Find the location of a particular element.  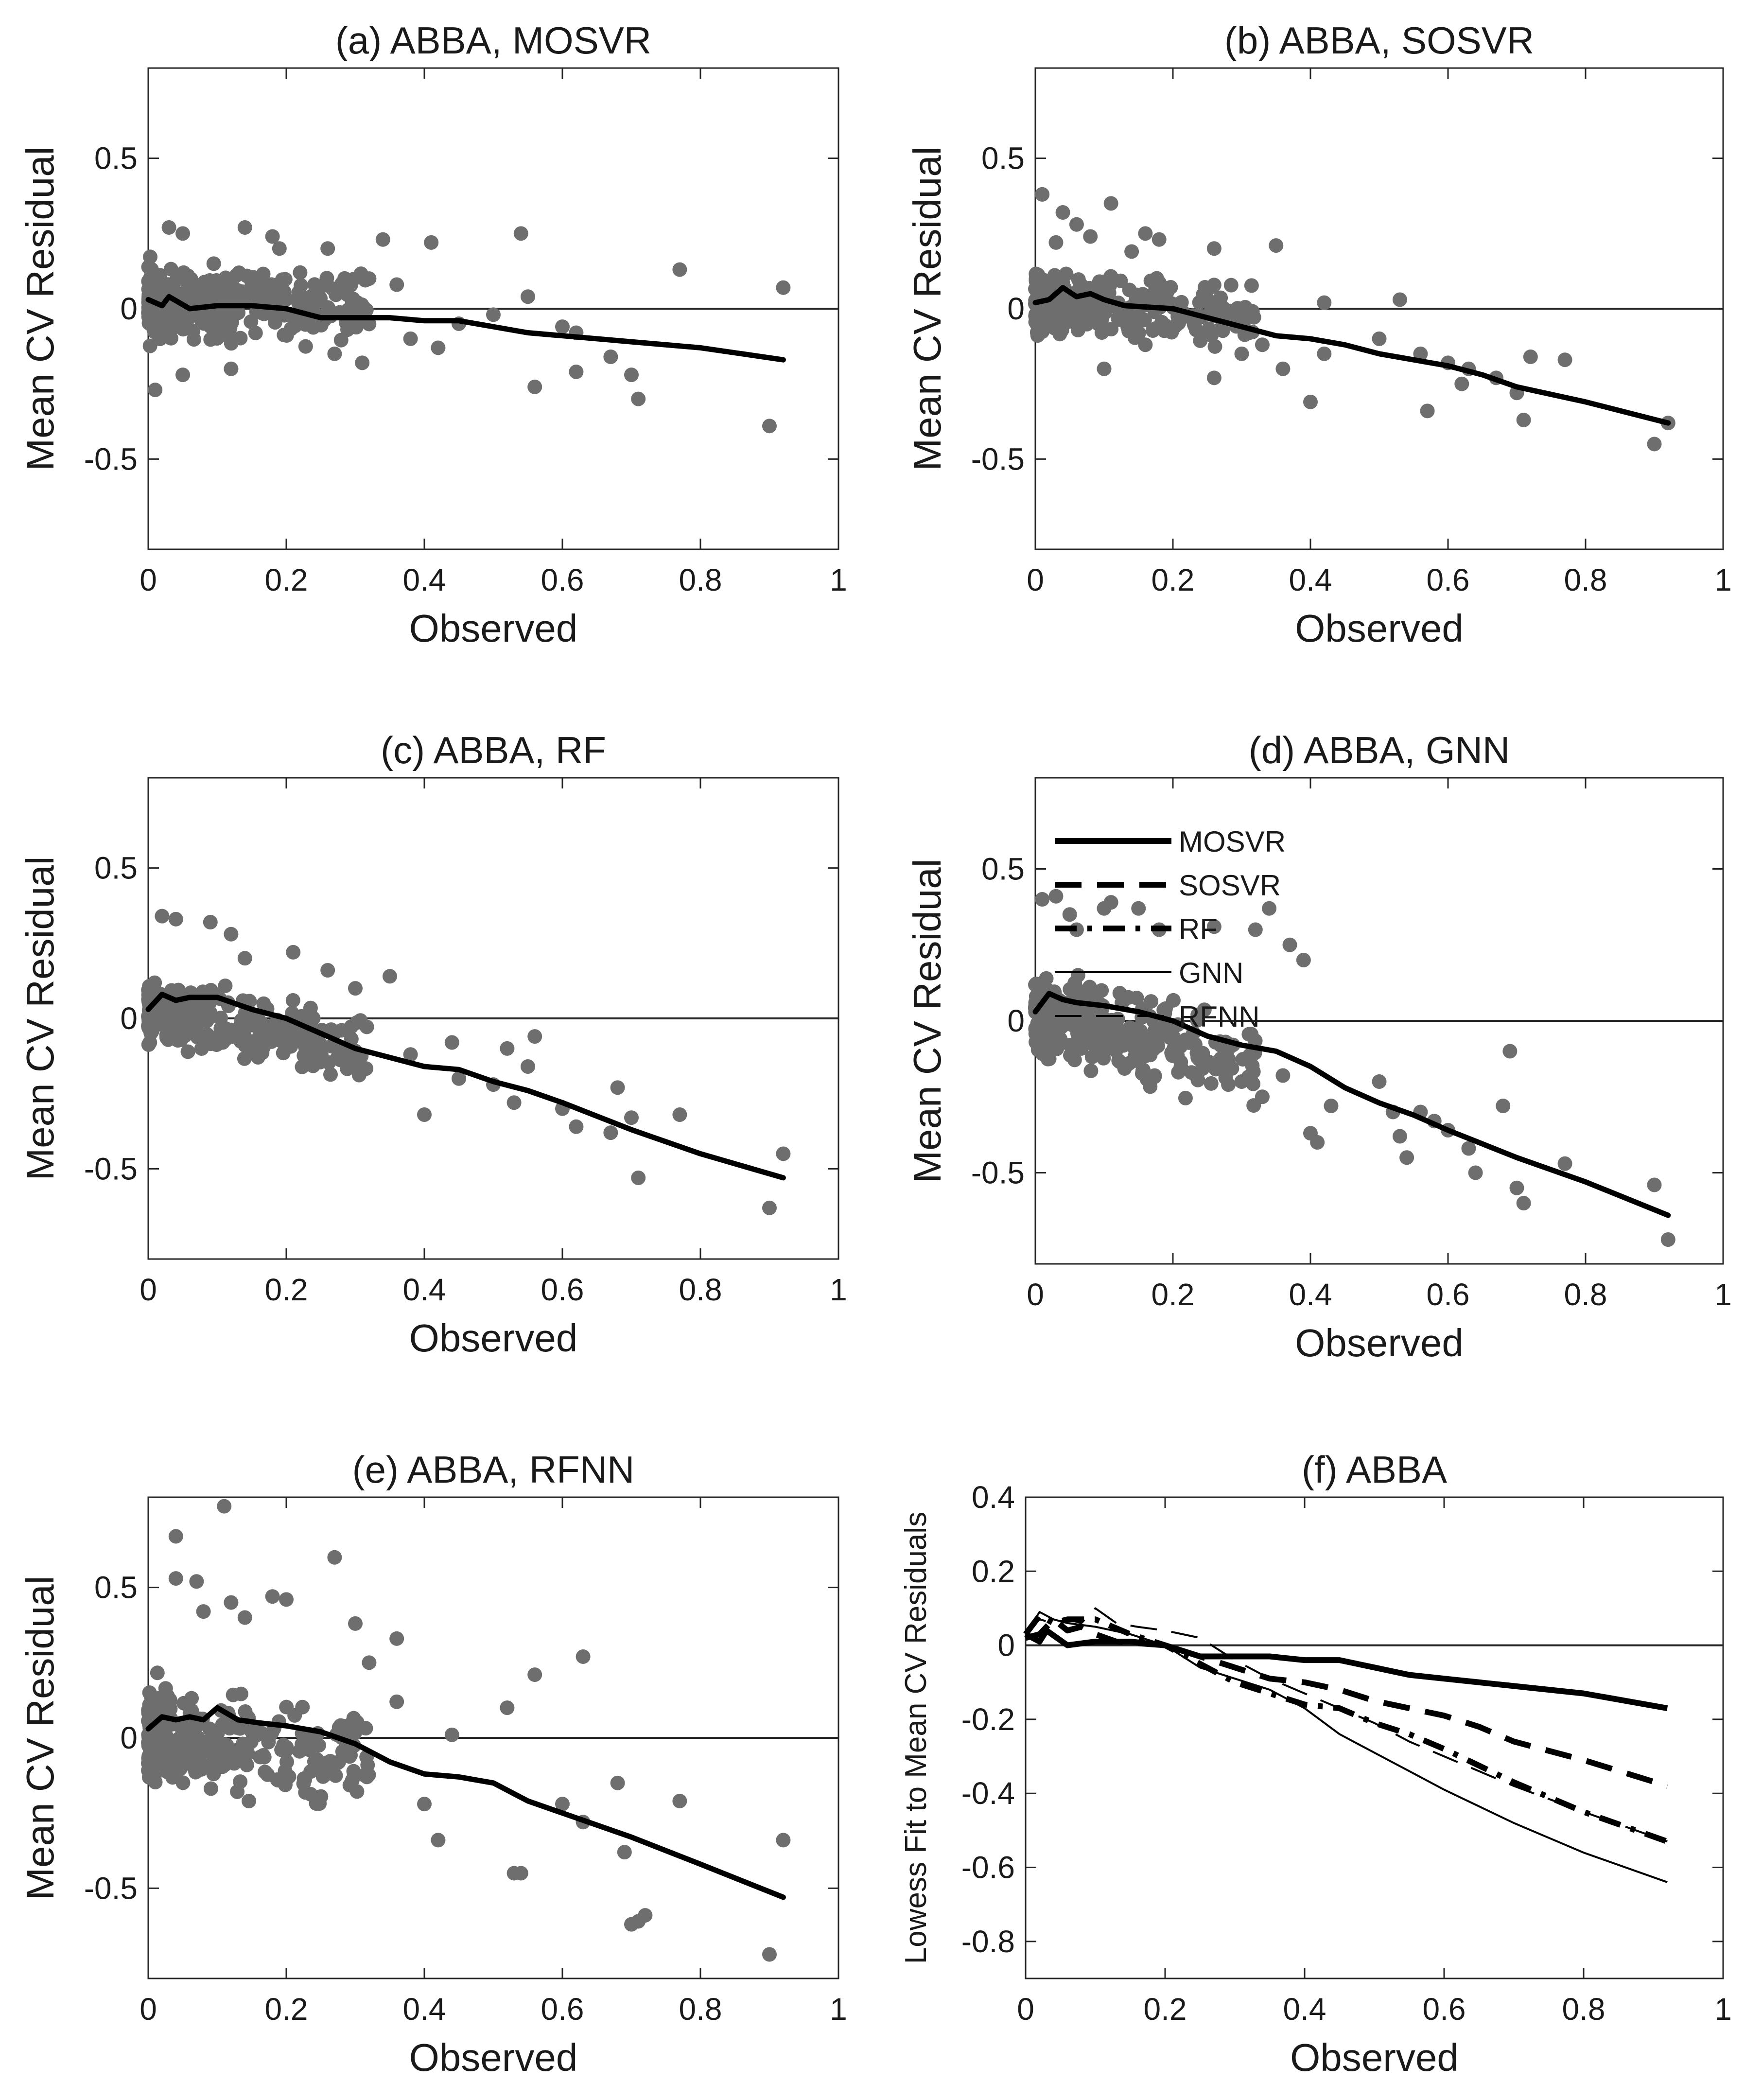

scatter-points is located at coordinates (1351, 1068).